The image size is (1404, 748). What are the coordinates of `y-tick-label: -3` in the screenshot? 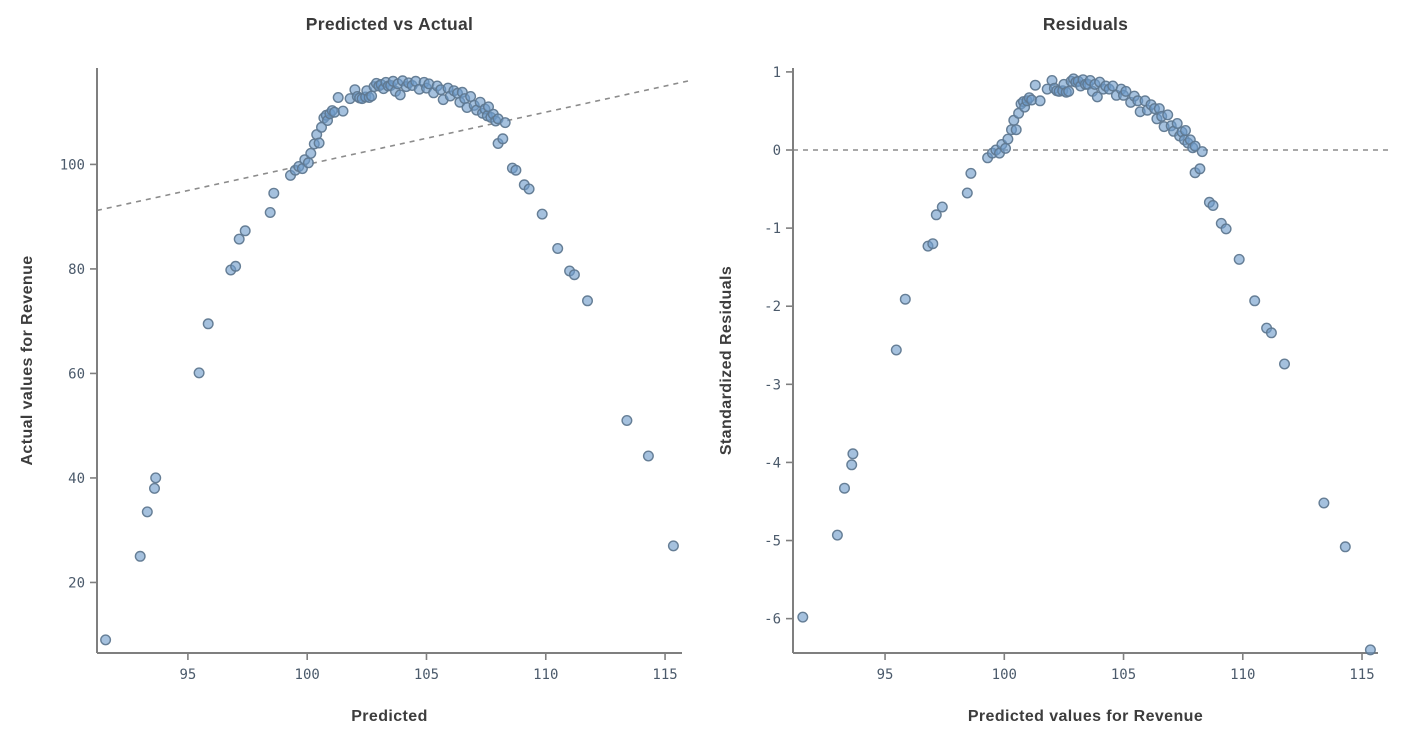 It's located at (772, 385).